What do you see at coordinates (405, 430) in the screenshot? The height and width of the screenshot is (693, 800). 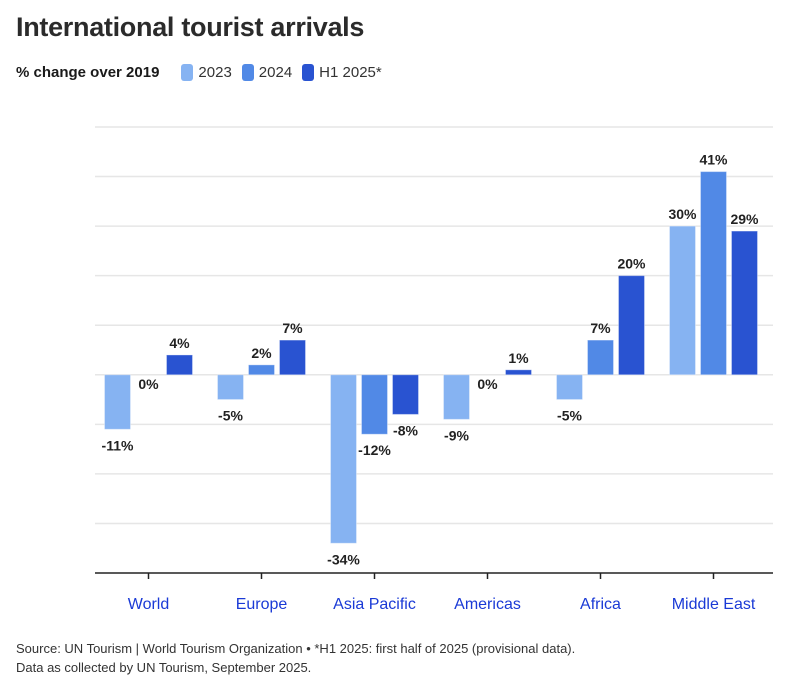 I see `data-label: -8%` at bounding box center [405, 430].